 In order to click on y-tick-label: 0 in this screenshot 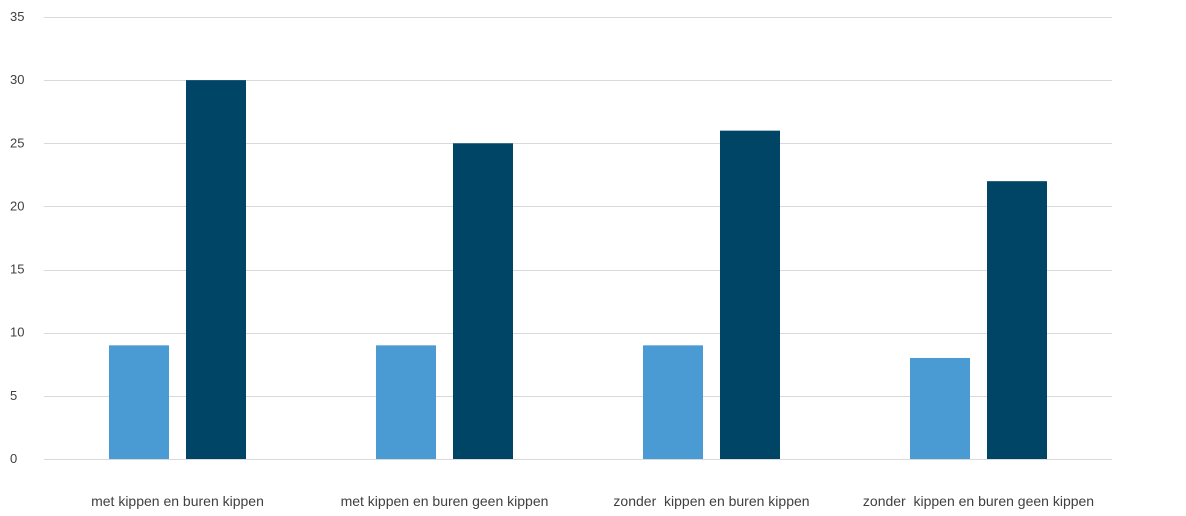, I will do `click(13, 458)`.